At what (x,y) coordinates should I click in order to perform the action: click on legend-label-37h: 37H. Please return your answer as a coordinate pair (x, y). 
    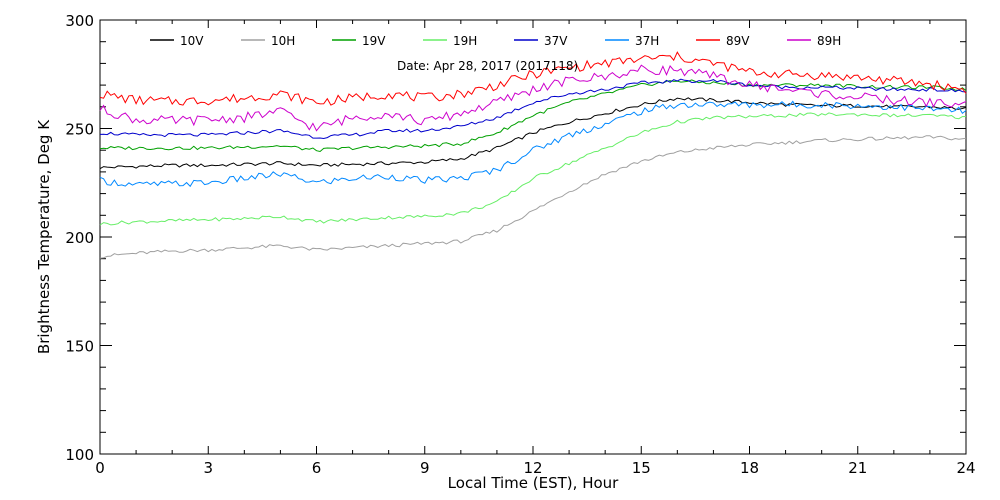
    Looking at the image, I should click on (647, 41).